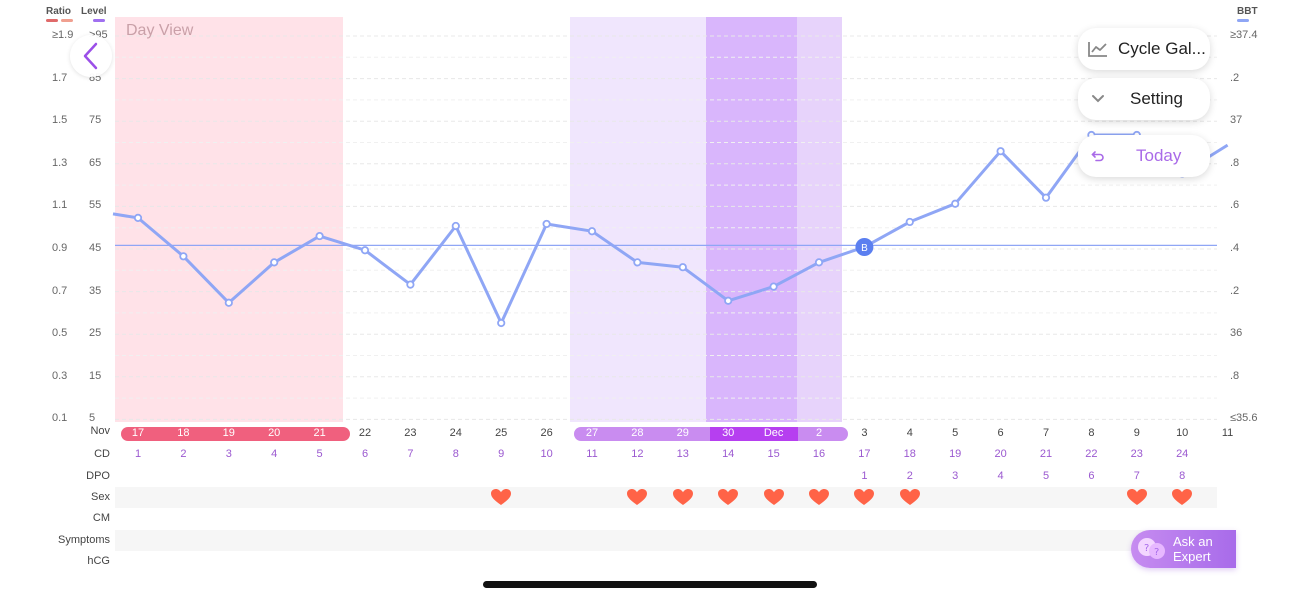 This screenshot has height=600, width=1300. I want to click on date-cell: 30, so click(728, 433).